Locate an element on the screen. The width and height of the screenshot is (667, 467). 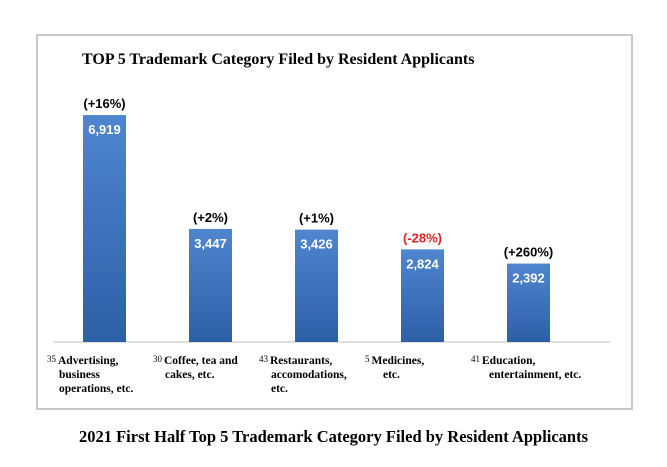
category-label: 5Medicines,etc. is located at coordinates (394, 367).